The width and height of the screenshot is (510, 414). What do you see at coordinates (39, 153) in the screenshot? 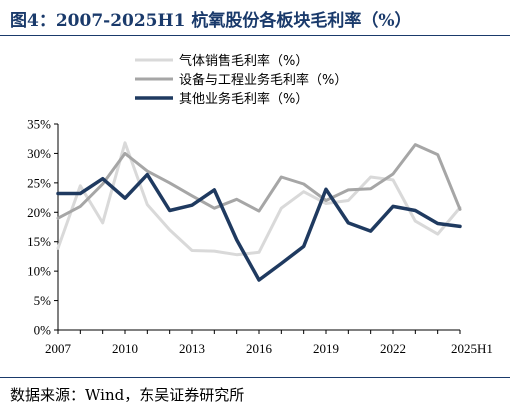
I see `y-tick-label: 30%` at bounding box center [39, 153].